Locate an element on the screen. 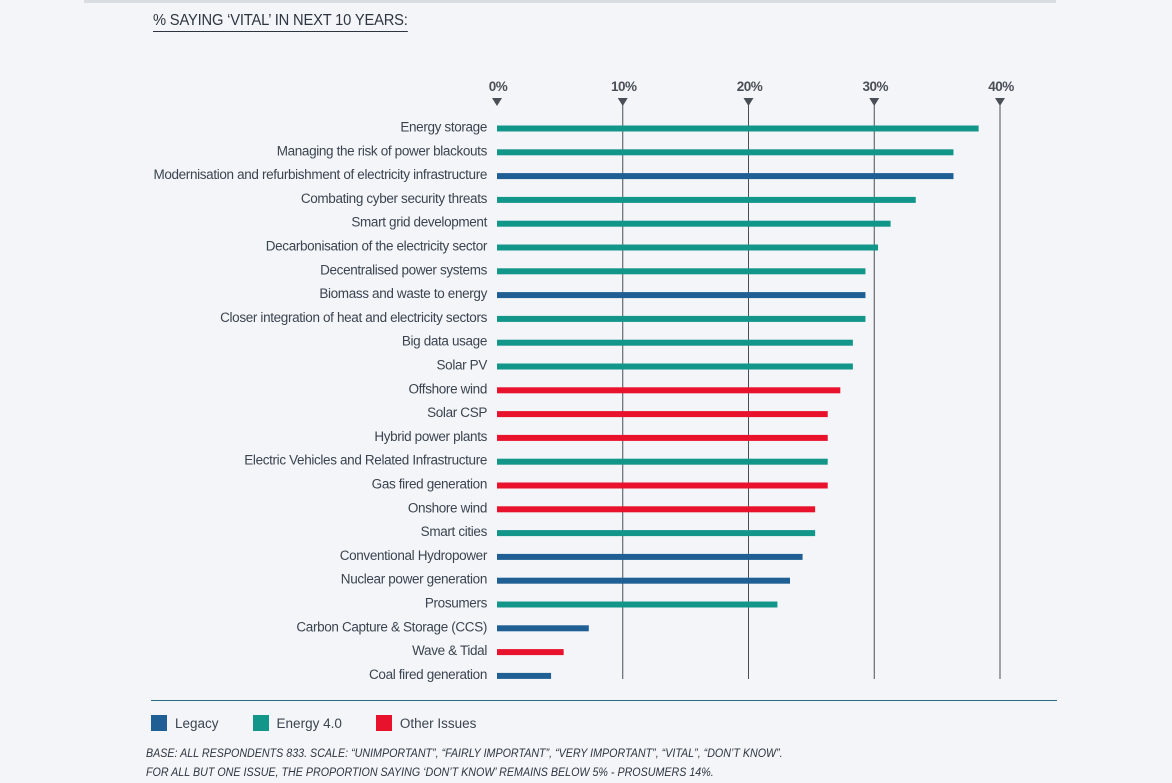 The image size is (1172, 783). category-label-carbon-capture-storage-ccs: Carbon Capture & Storage (CCS) is located at coordinates (391, 626).